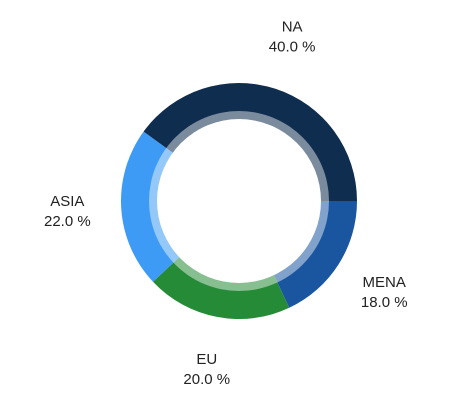 The height and width of the screenshot is (400, 450). I want to click on donut-hole, so click(239, 201).